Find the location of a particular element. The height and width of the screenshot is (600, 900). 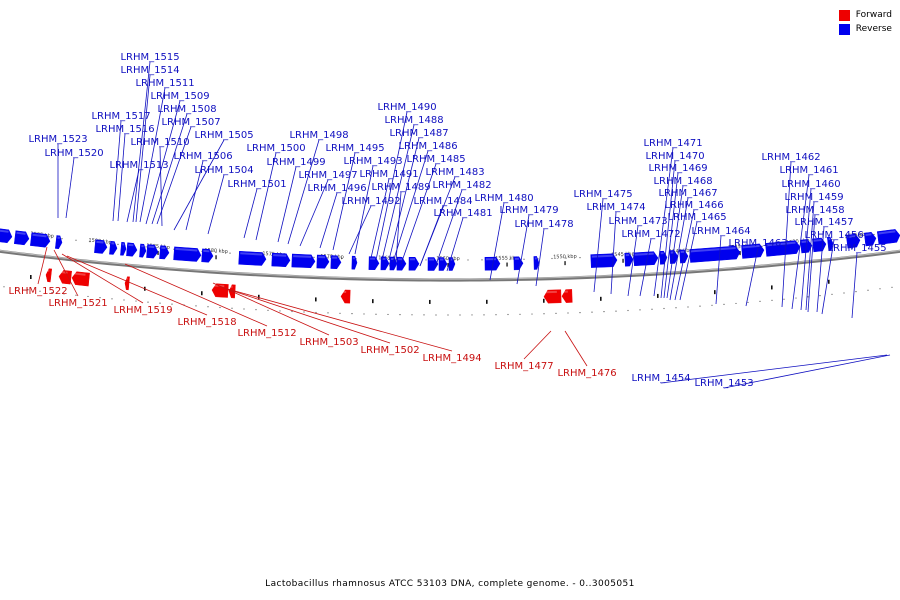

forward-swatch is located at coordinates (844, 15).